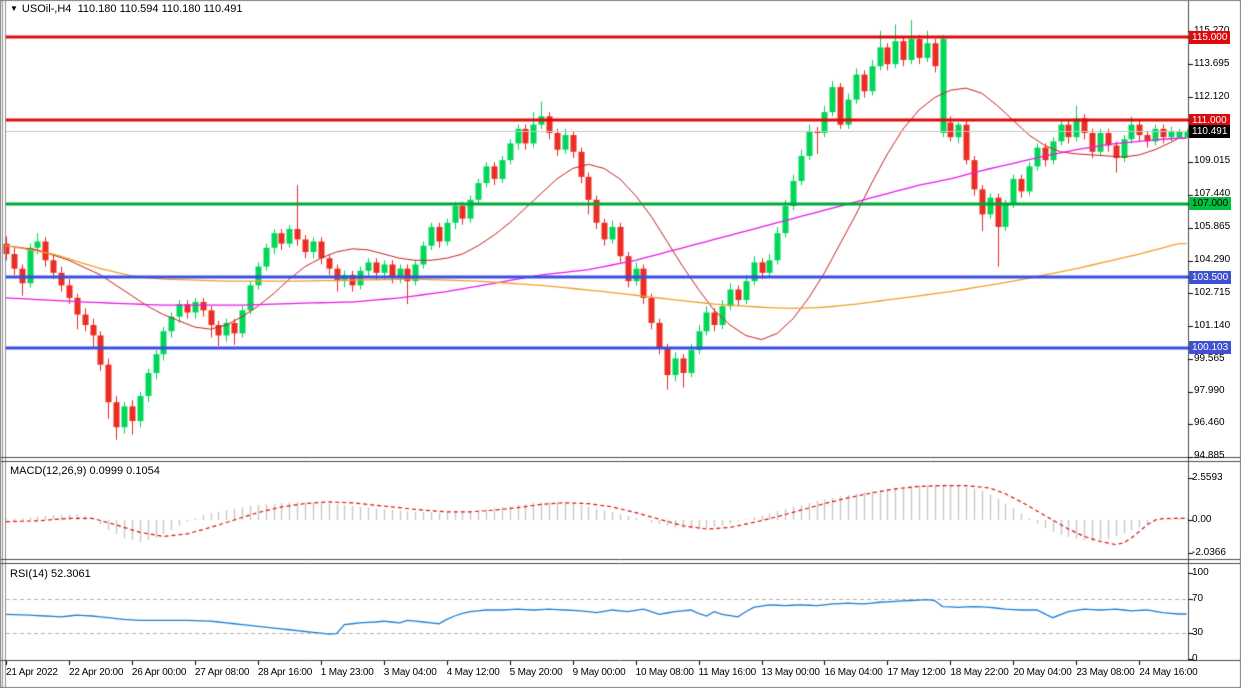 This screenshot has width=1241, height=688. What do you see at coordinates (1212, 260) in the screenshot?
I see `price-tick-label: 104.290` at bounding box center [1212, 260].